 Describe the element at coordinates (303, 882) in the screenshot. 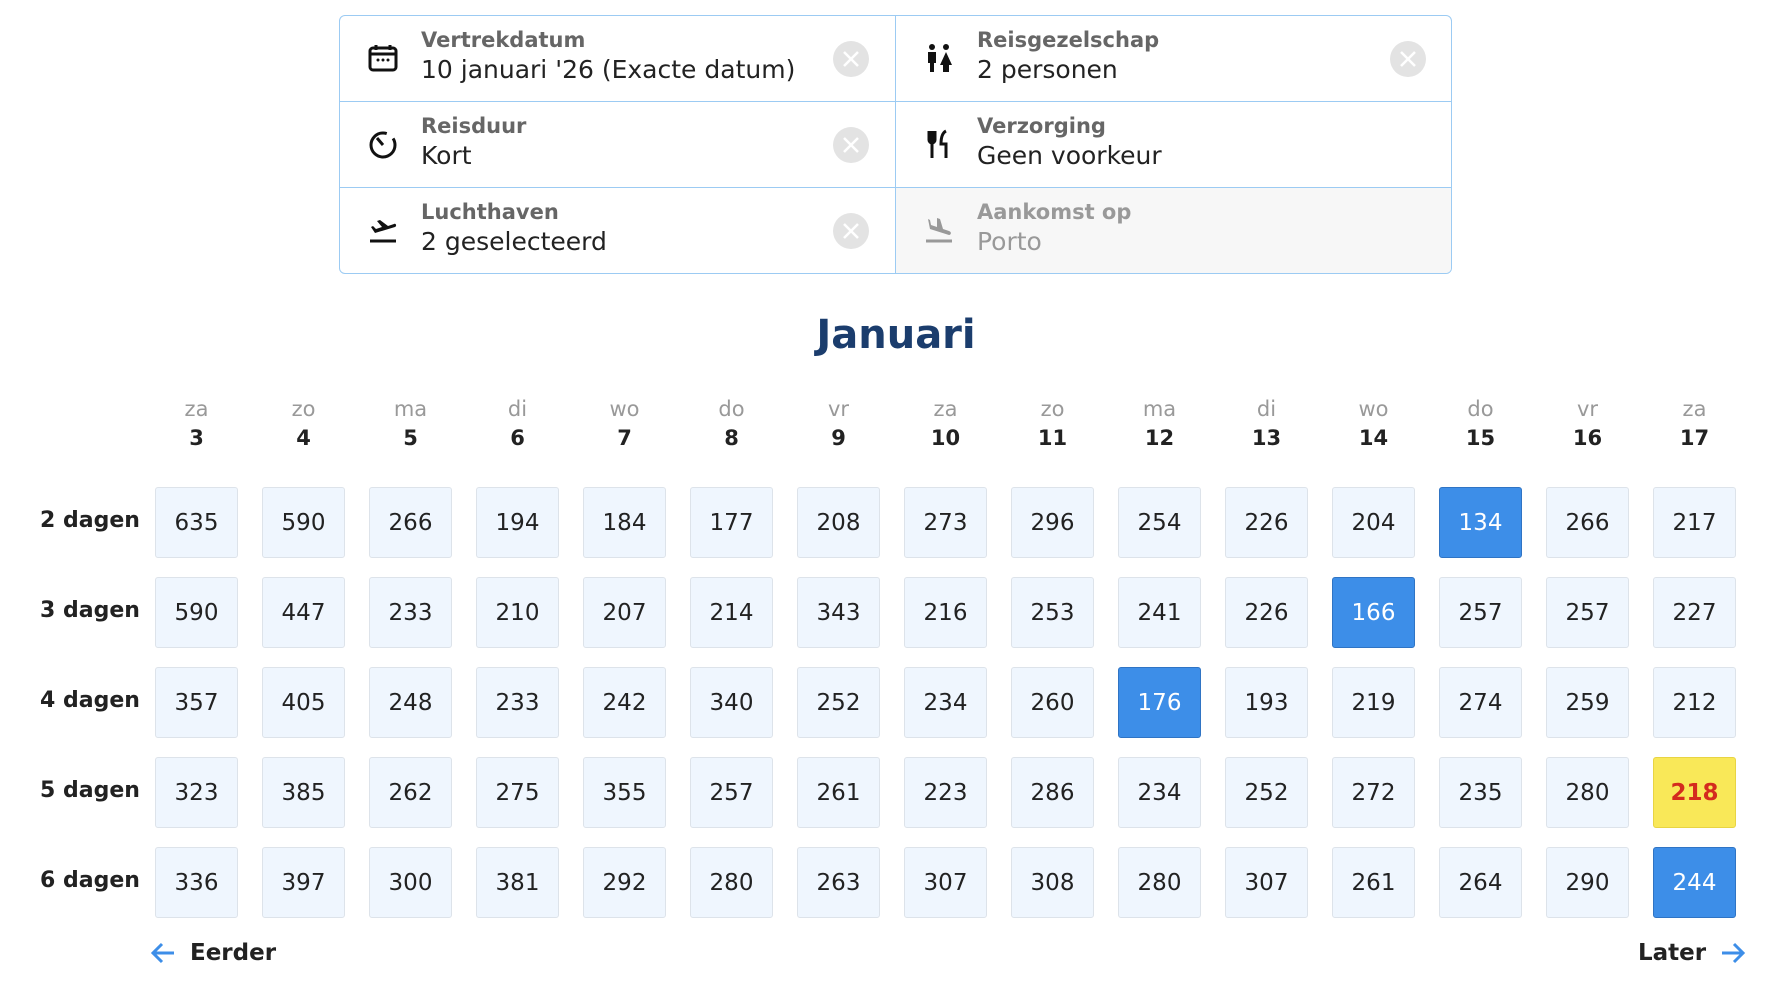

I see `price-cell: 397` at that location.